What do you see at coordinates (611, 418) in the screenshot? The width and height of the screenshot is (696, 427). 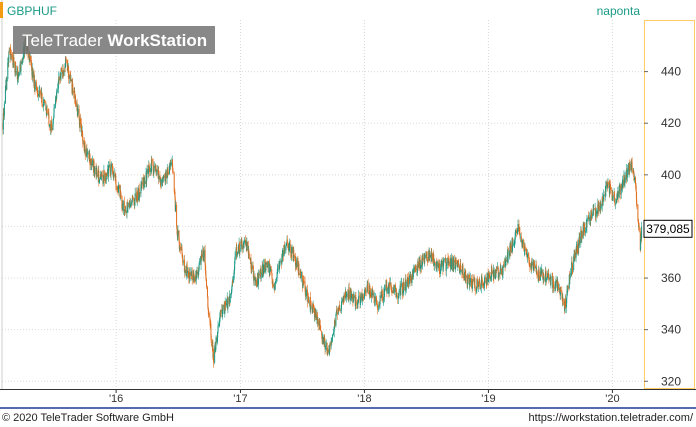 I see `source-url: https://workstation.teletrader.com/` at bounding box center [611, 418].